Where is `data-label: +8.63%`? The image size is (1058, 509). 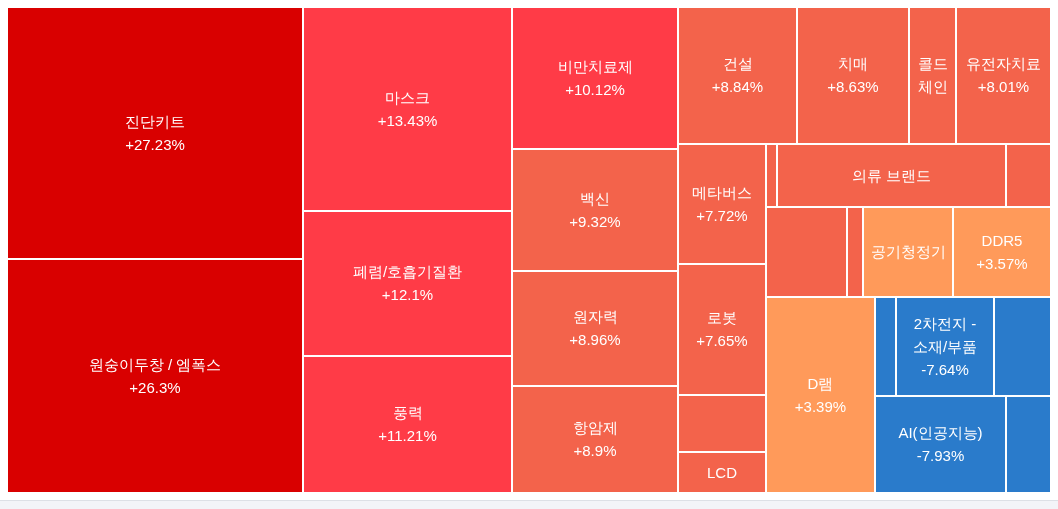 data-label: +8.63% is located at coordinates (853, 87).